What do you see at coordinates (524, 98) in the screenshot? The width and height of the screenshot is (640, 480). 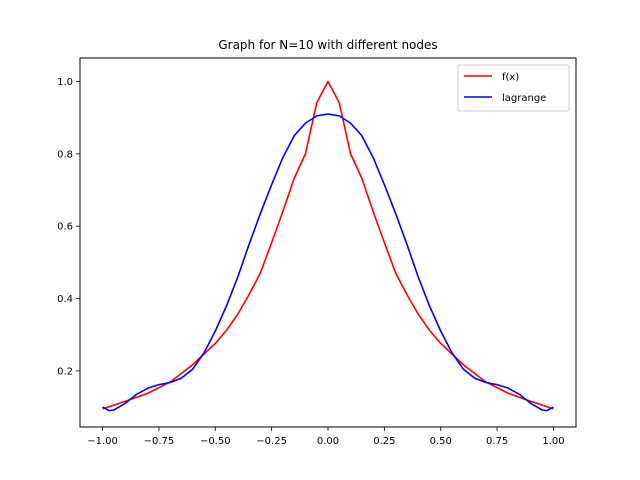 I see `legend-label-lagrange: lagrange` at bounding box center [524, 98].